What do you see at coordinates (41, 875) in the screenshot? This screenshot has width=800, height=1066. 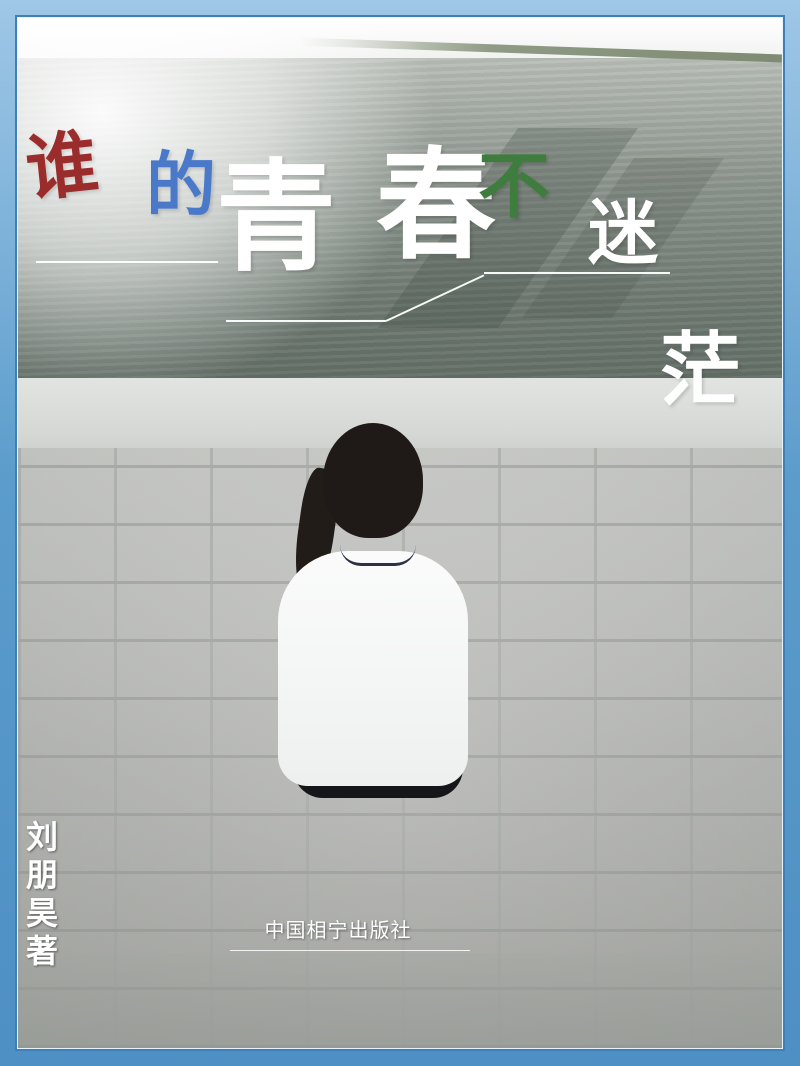 I see `author-char: 朋` at bounding box center [41, 875].